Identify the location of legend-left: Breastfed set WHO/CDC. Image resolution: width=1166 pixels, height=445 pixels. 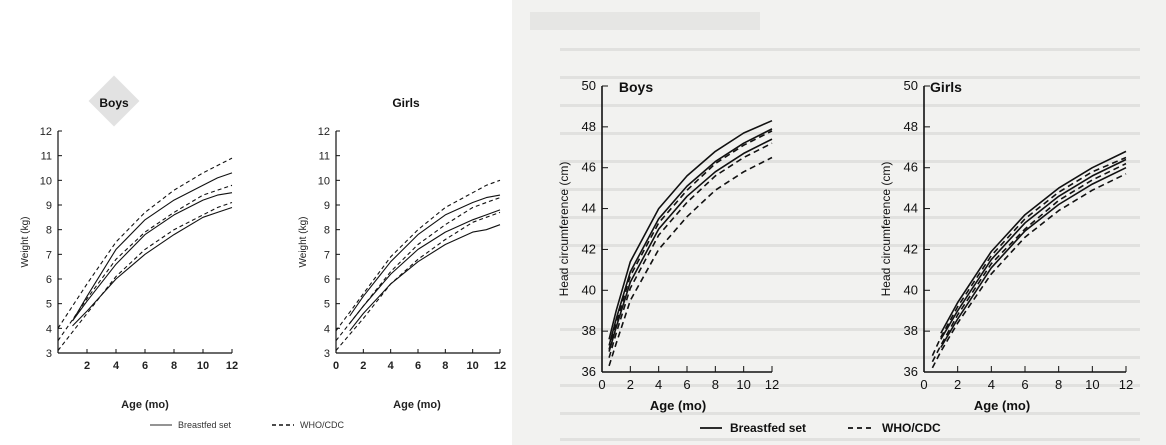
(247, 425).